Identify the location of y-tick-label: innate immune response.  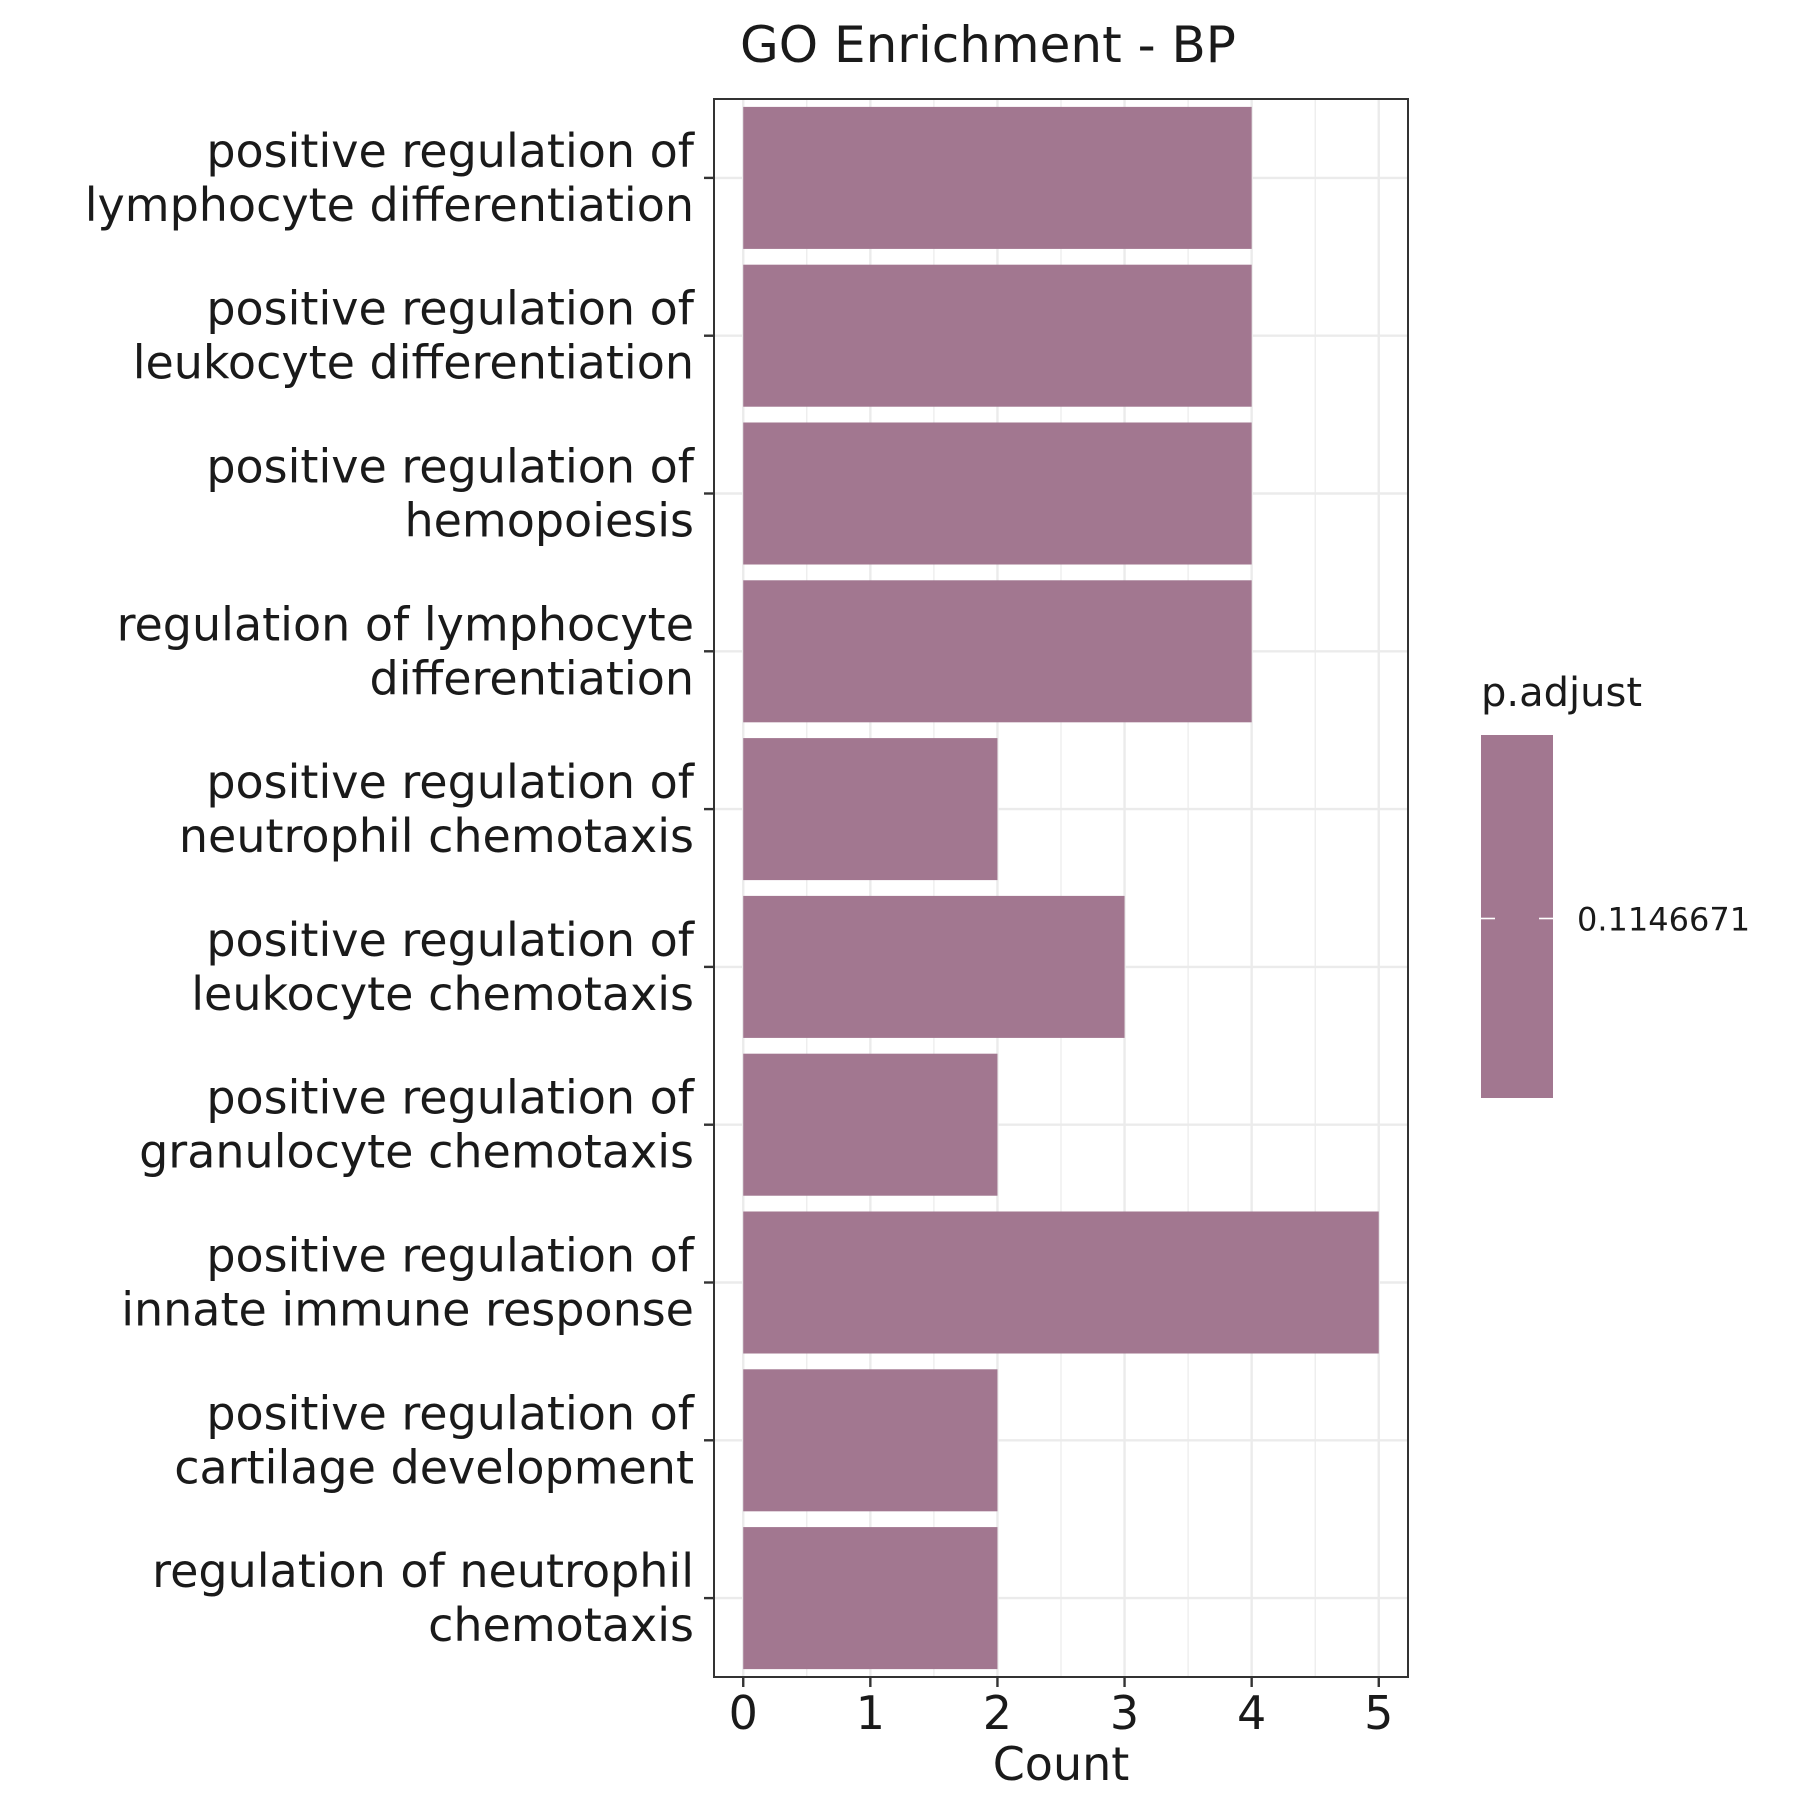
(407, 1310).